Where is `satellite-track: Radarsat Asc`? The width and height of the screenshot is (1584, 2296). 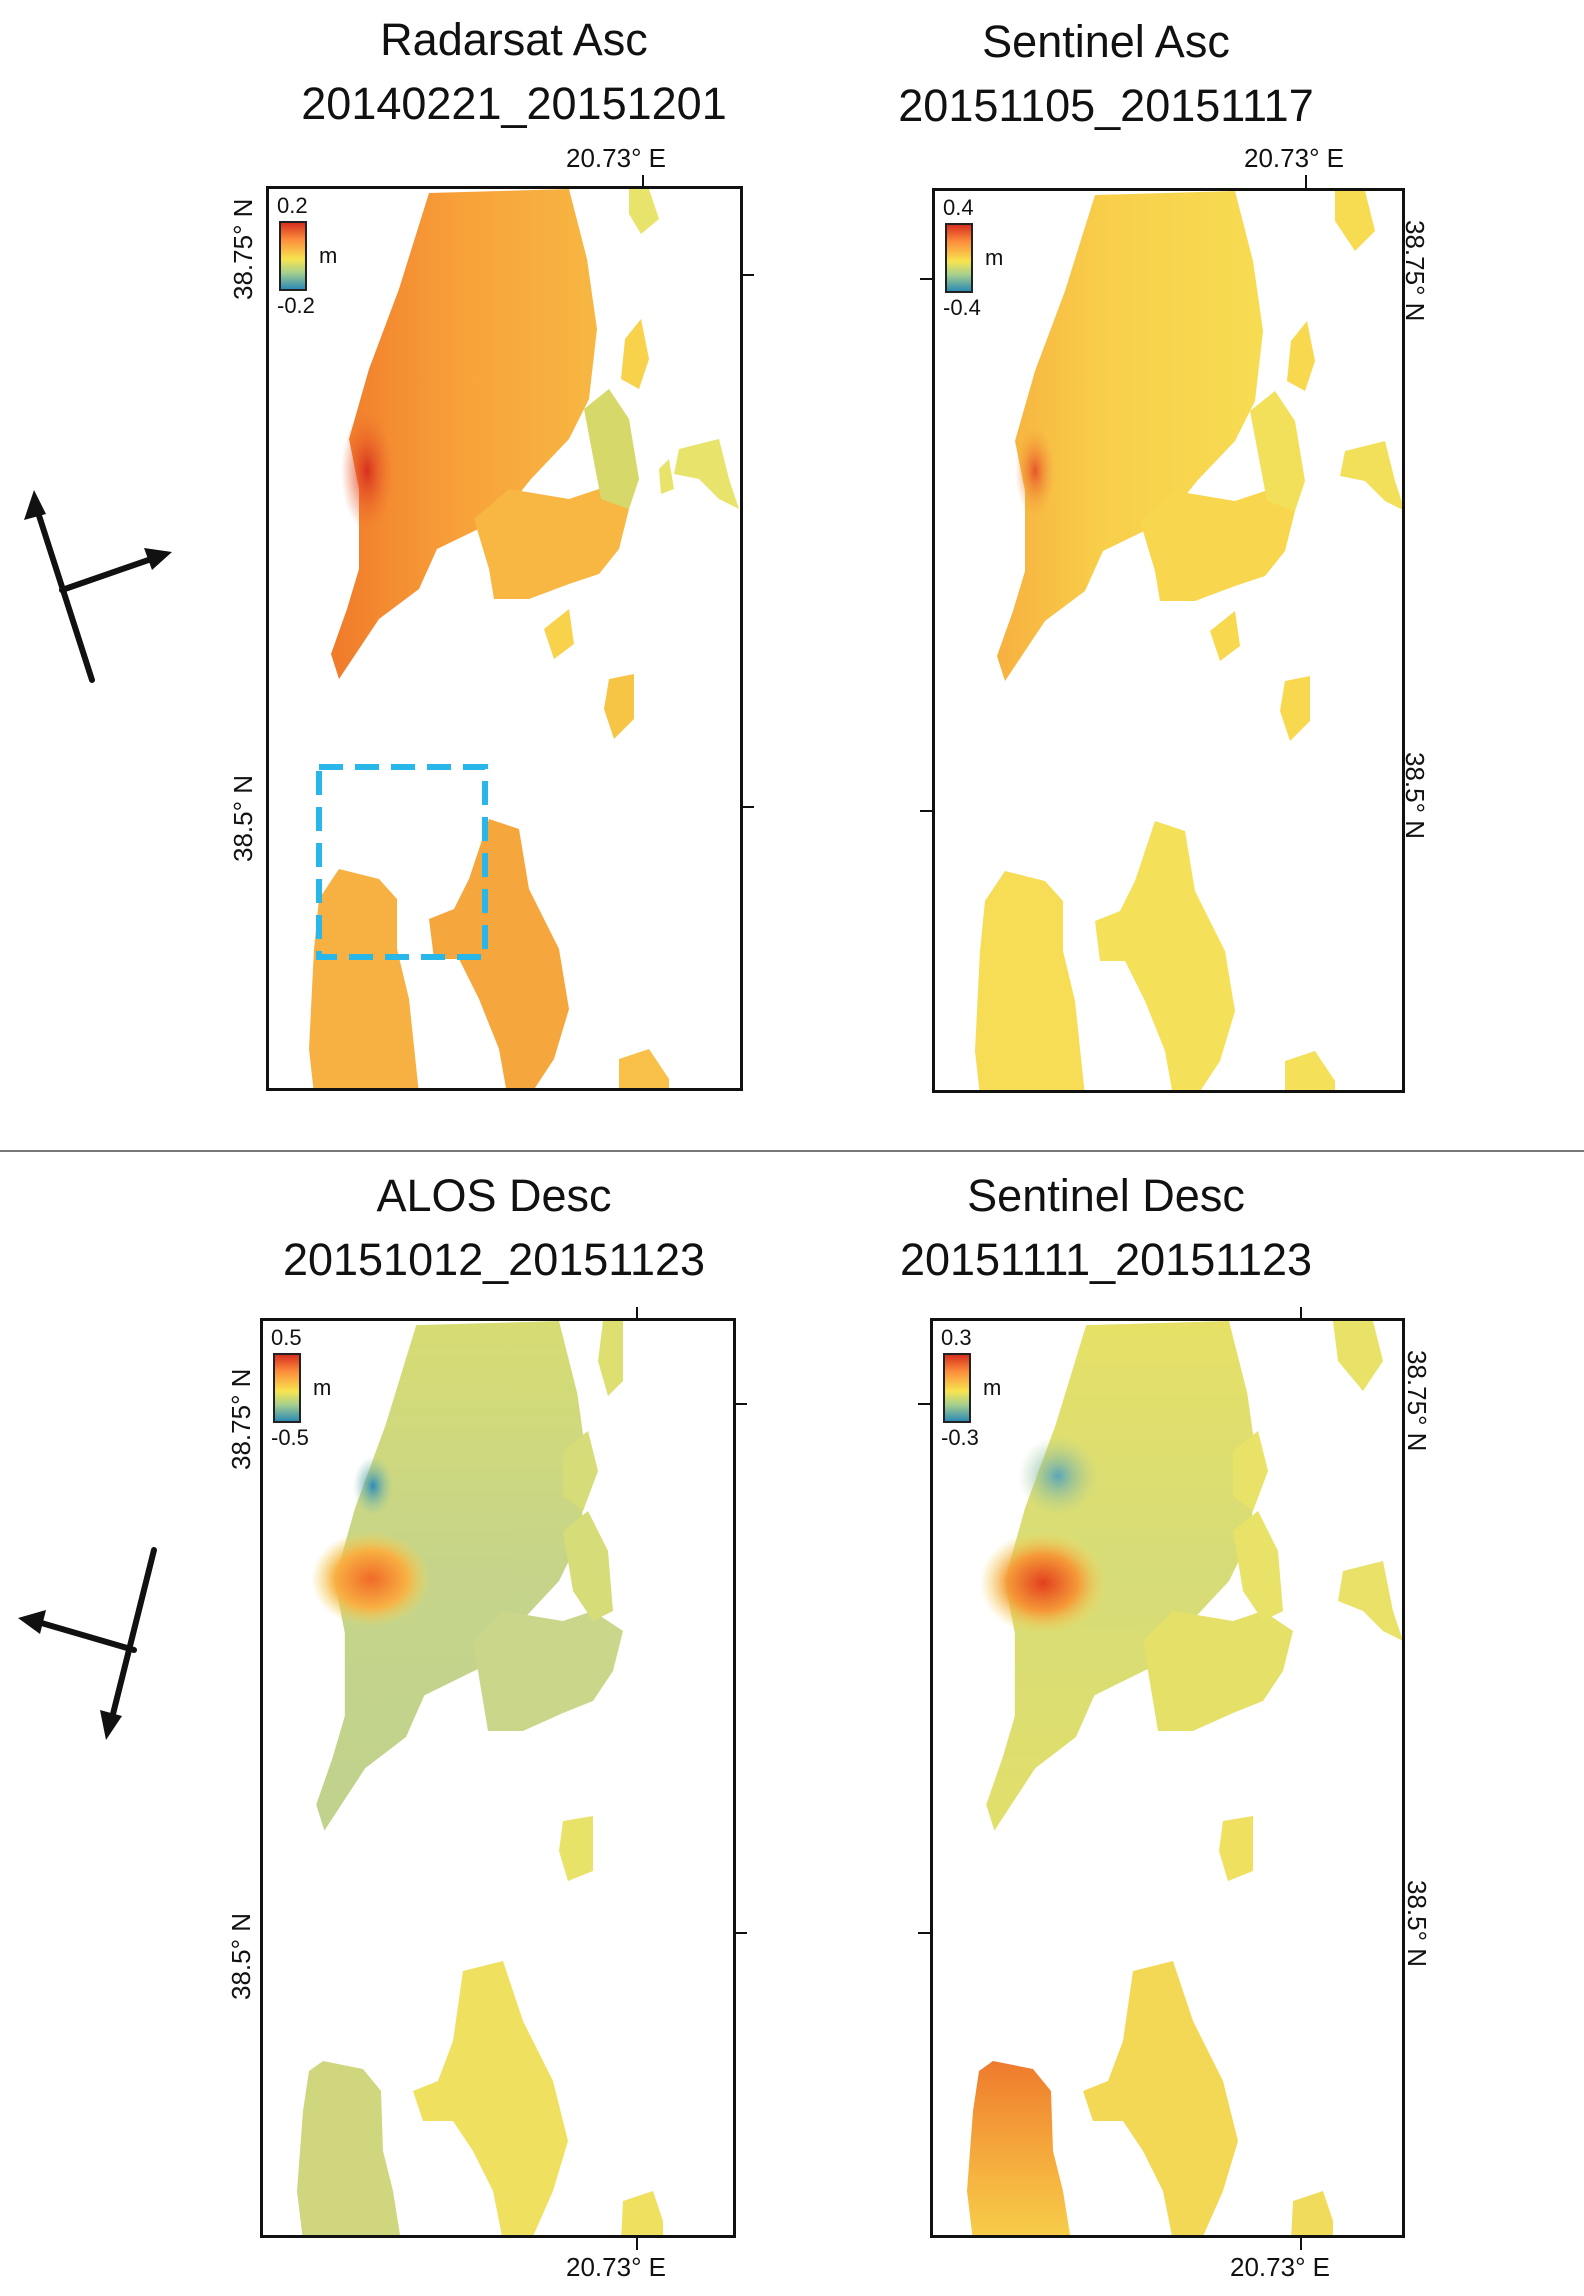 satellite-track: Radarsat Asc is located at coordinates (514, 40).